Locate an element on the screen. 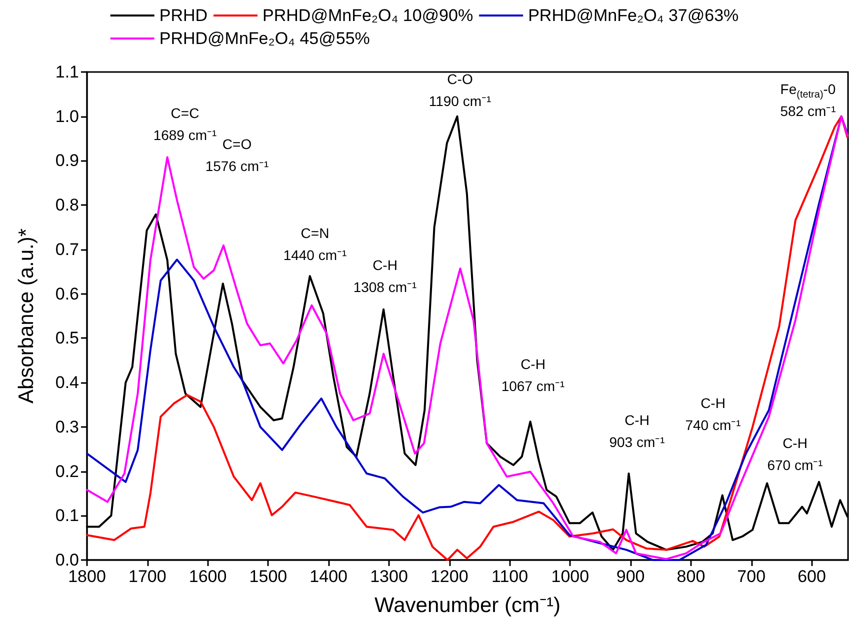 Image resolution: width=849 pixels, height=635 pixels. x-tick-label: 1300 is located at coordinates (389, 576).